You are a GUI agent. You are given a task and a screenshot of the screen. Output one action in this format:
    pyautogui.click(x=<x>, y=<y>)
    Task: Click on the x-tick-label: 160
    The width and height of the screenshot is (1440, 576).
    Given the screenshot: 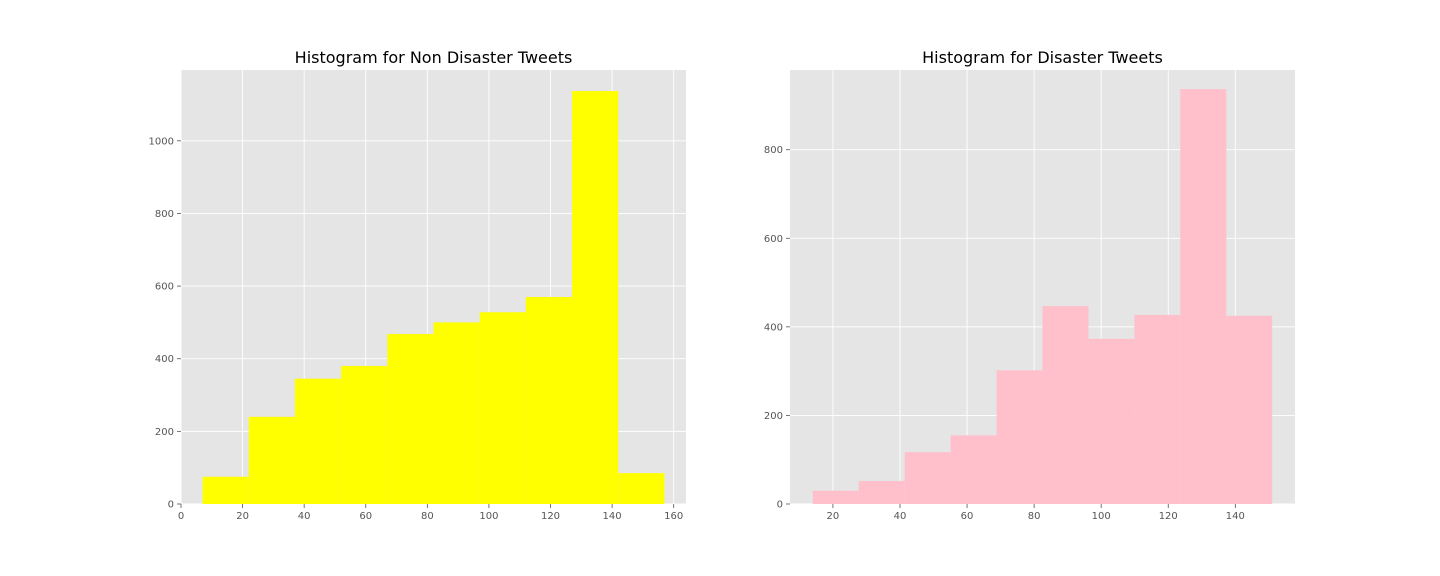 What is the action you would take?
    pyautogui.click(x=673, y=516)
    